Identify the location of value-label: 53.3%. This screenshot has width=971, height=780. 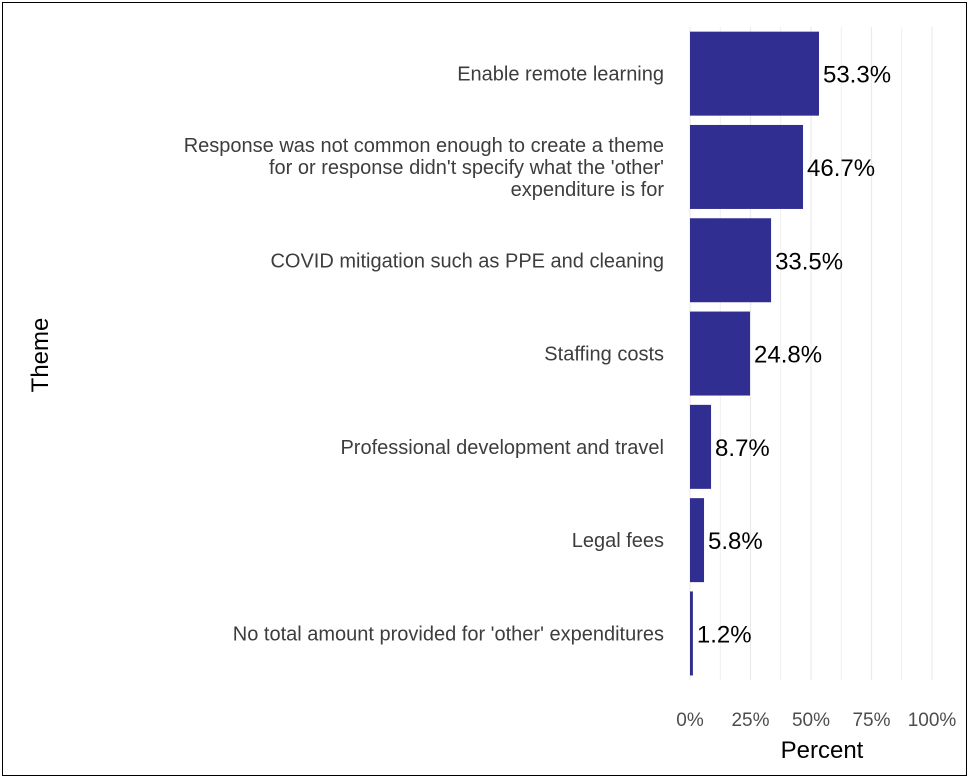
(857, 75).